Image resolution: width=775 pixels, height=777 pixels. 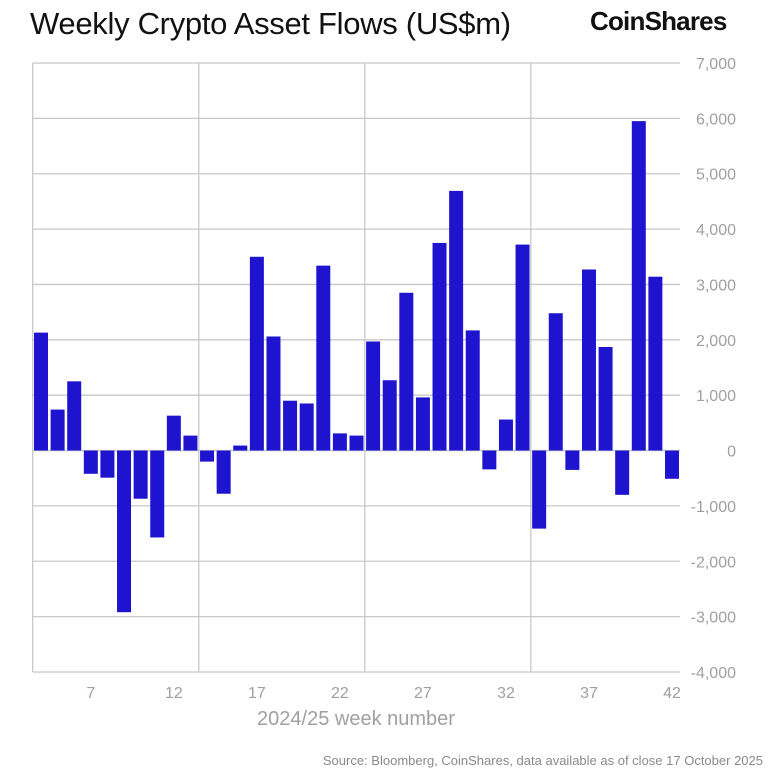 I want to click on x-tick-label: 22, so click(x=340, y=693).